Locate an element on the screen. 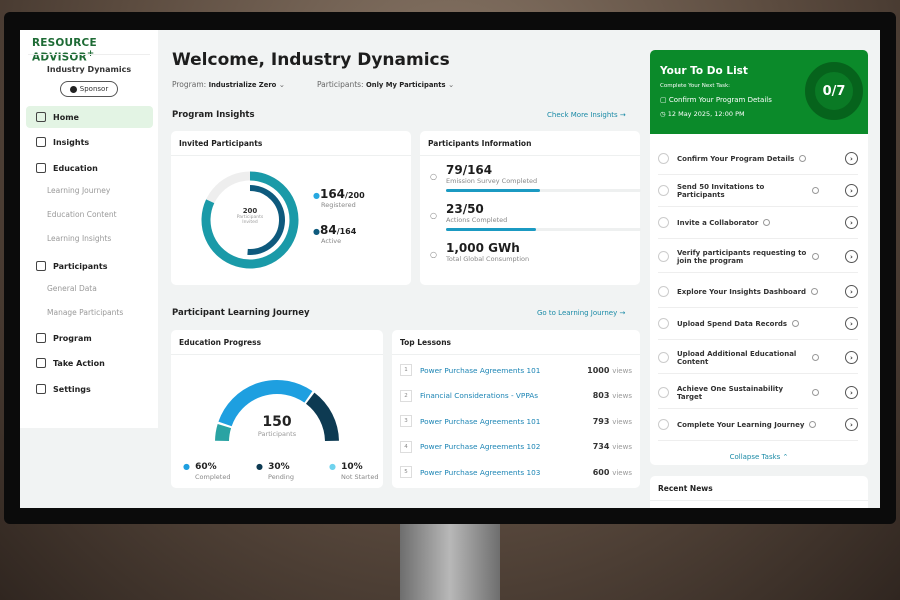 The width and height of the screenshot is (900, 600). todo-task: Explore Your Insights Dashboard › is located at coordinates (758, 292).